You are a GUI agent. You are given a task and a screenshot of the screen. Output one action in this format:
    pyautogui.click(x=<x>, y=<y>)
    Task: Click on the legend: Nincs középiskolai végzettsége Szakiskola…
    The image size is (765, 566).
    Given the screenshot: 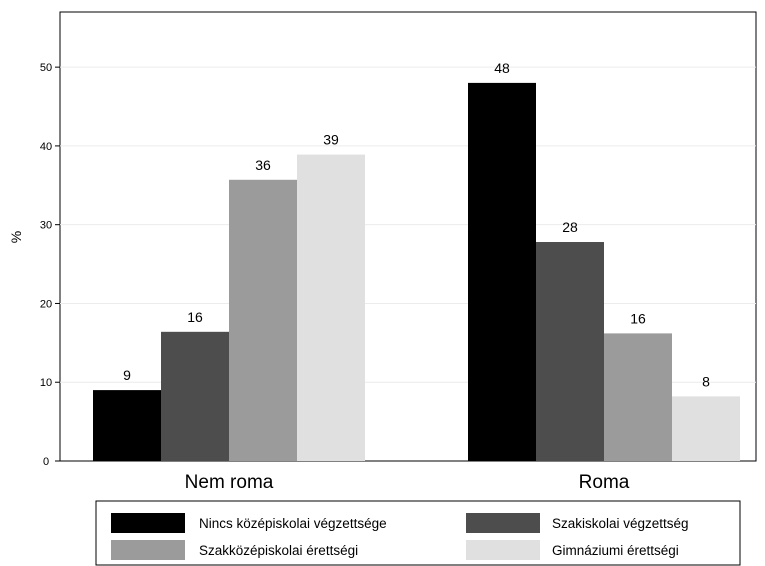 What is the action you would take?
    pyautogui.click(x=418, y=533)
    